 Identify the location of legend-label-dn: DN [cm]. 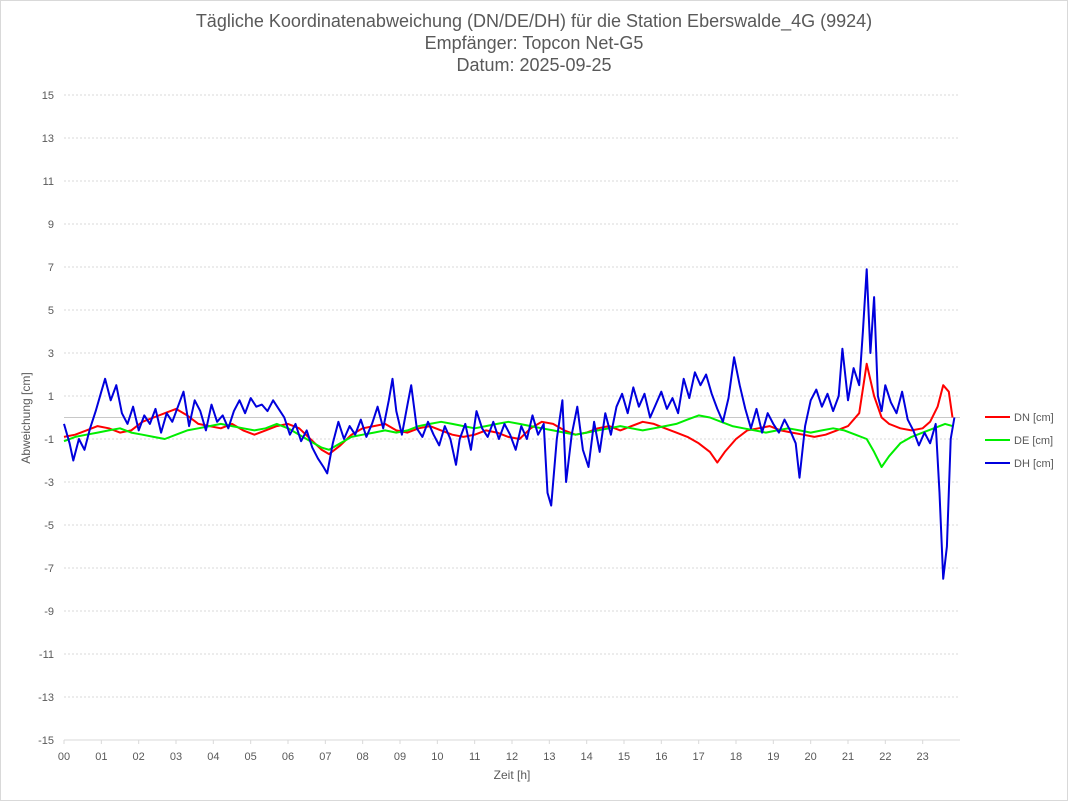
(1034, 418).